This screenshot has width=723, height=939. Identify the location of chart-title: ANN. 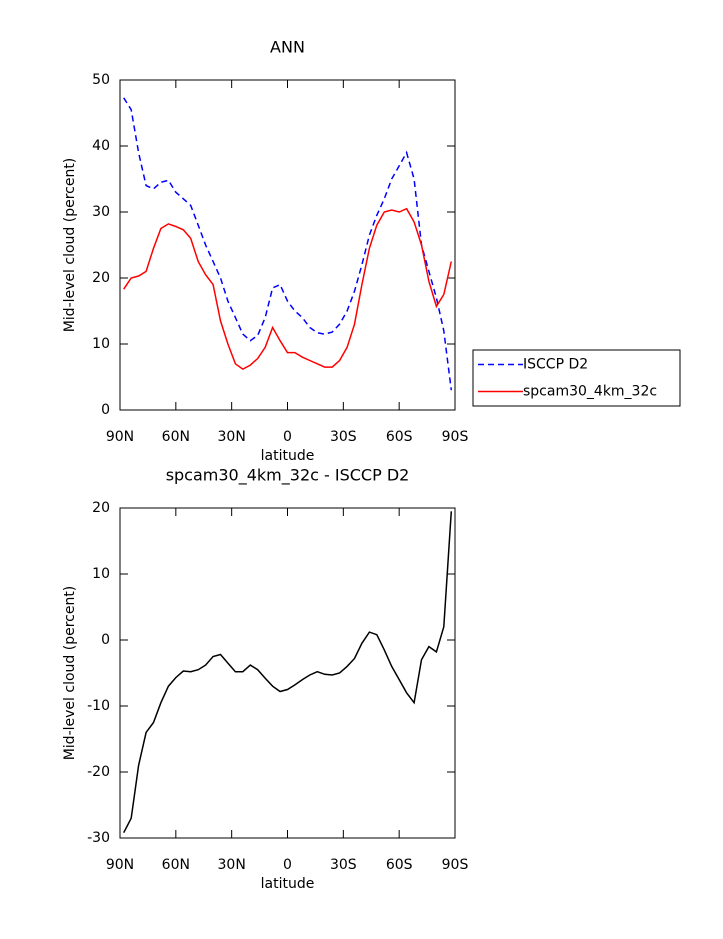
(287, 47).